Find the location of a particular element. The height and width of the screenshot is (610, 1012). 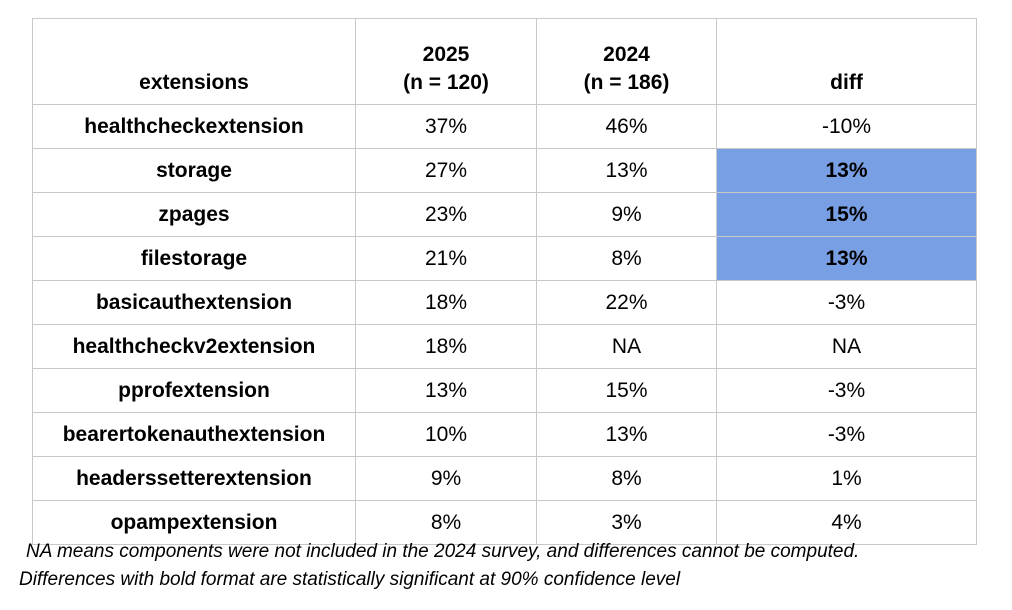

cell: 1% is located at coordinates (846, 478).